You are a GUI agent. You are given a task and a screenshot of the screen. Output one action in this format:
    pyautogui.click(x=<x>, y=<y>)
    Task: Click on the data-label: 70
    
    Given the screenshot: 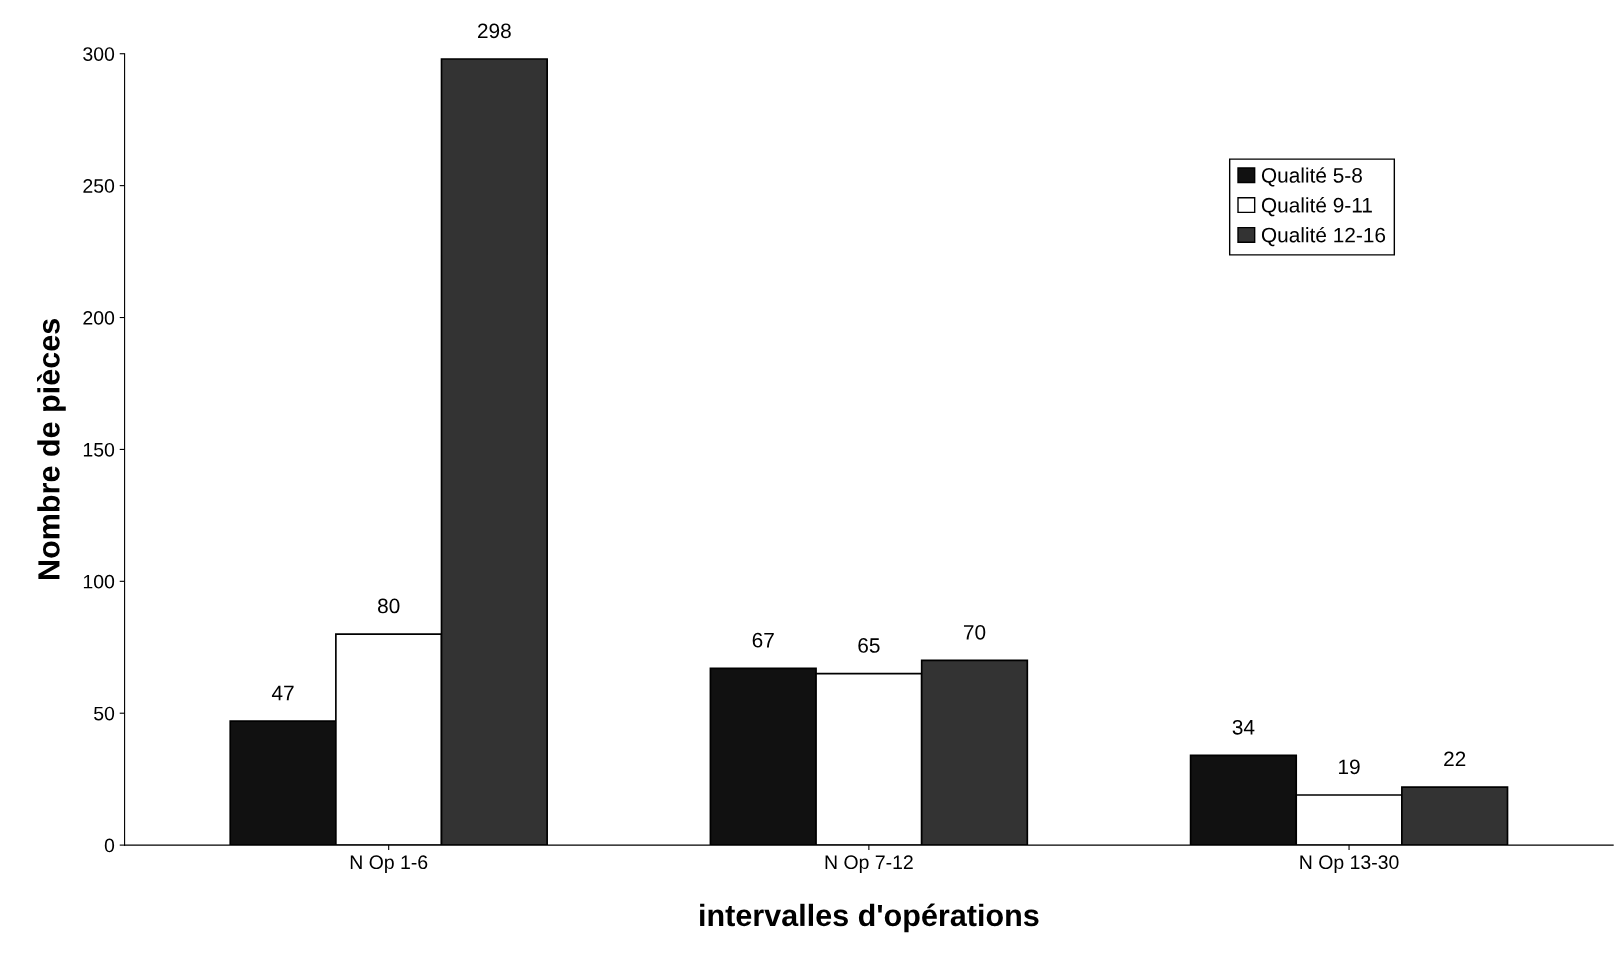 What is the action you would take?
    pyautogui.click(x=974, y=632)
    